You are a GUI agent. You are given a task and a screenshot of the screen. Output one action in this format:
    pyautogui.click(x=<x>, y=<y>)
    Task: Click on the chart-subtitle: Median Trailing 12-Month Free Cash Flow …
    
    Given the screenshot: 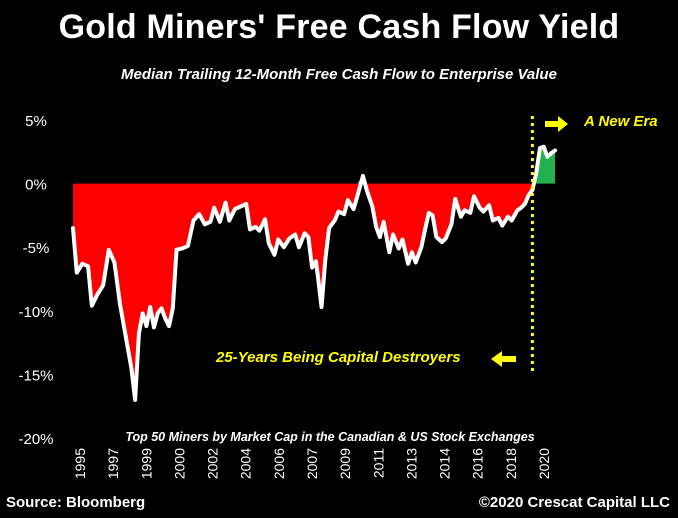 What is the action you would take?
    pyautogui.click(x=339, y=74)
    